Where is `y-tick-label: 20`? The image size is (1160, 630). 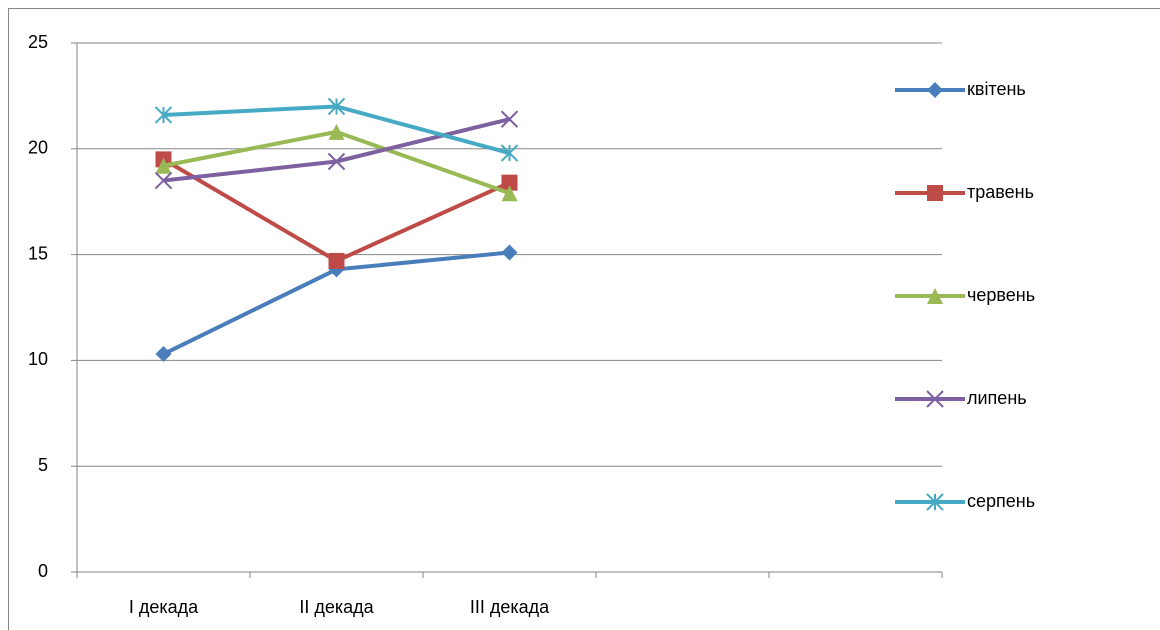
y-tick-label: 20 is located at coordinates (38, 148).